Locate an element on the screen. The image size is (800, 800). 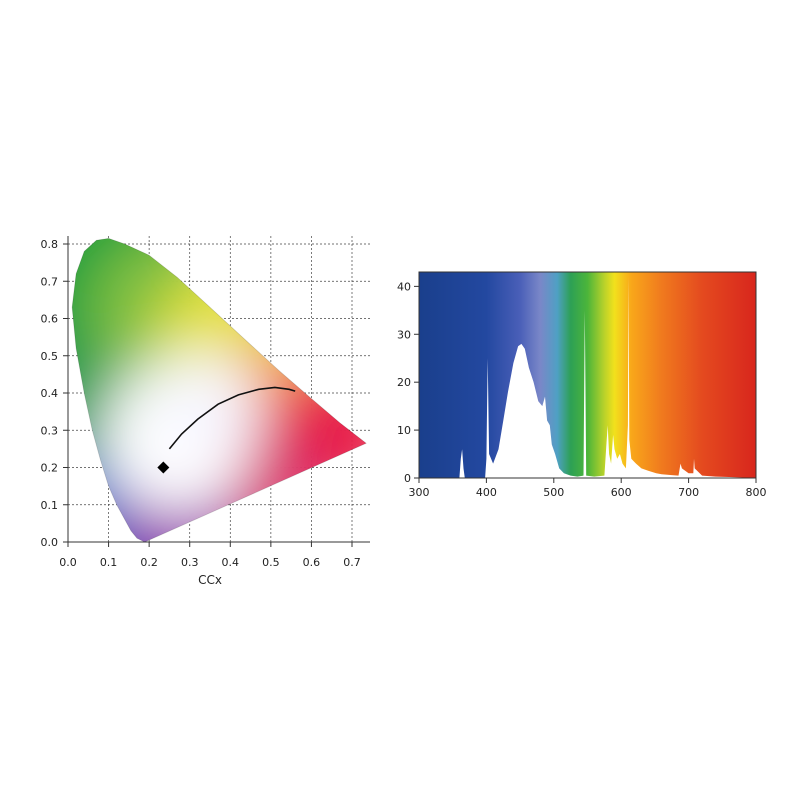
cie-x-tick-label: 0.1 is located at coordinates (109, 562).